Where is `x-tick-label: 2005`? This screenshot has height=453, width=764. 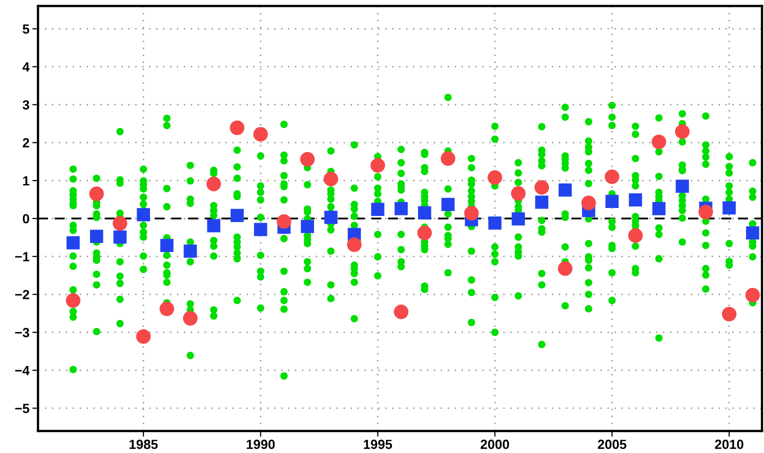
x-tick-label: 2005 is located at coordinates (612, 445).